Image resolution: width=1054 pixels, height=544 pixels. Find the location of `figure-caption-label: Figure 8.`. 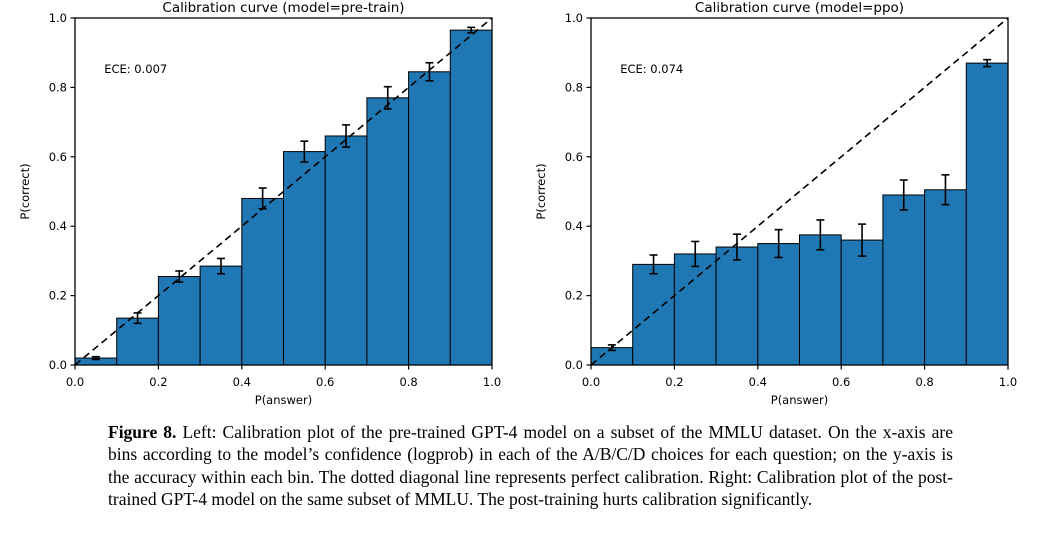

figure-caption-label: Figure 8. is located at coordinates (142, 432).